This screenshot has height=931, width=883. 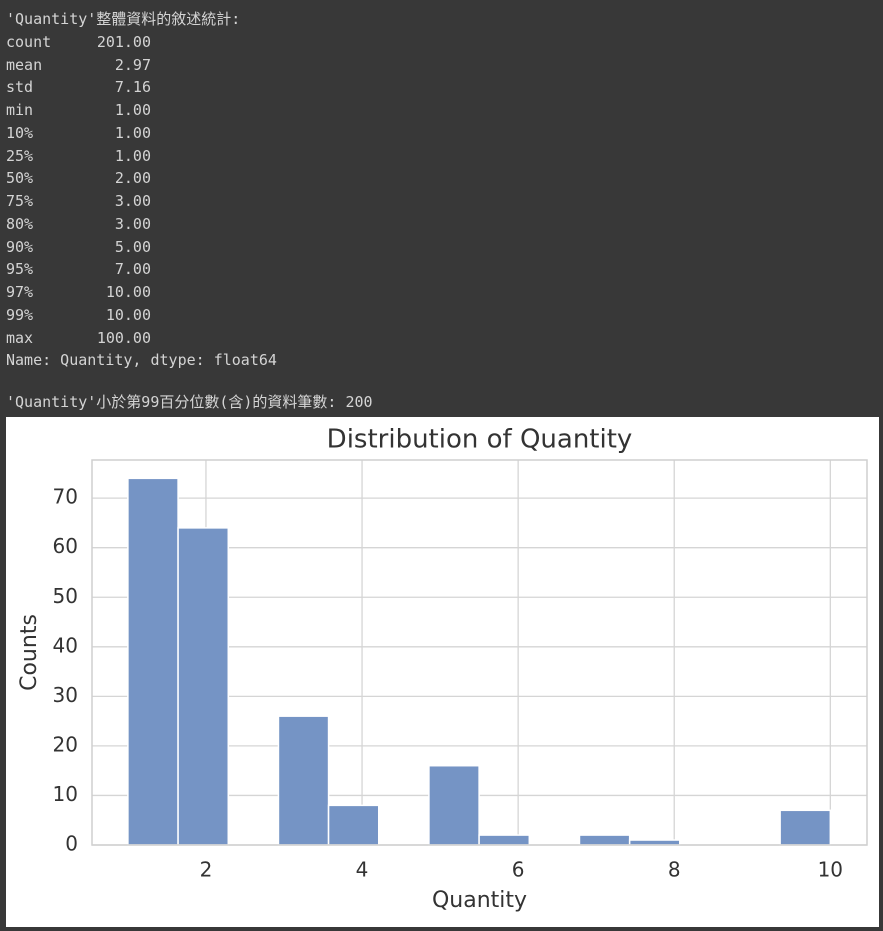 I want to click on stat-label: 80%, so click(x=20, y=223).